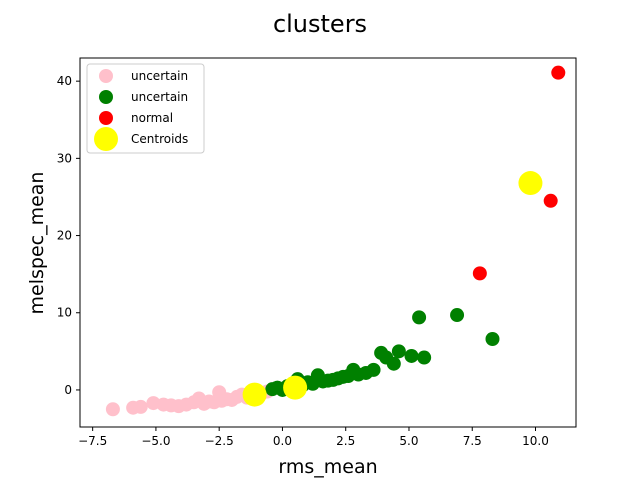 This screenshot has width=640, height=480. Describe the element at coordinates (219, 441) in the screenshot. I see `x-tick-label: −2.5` at that location.